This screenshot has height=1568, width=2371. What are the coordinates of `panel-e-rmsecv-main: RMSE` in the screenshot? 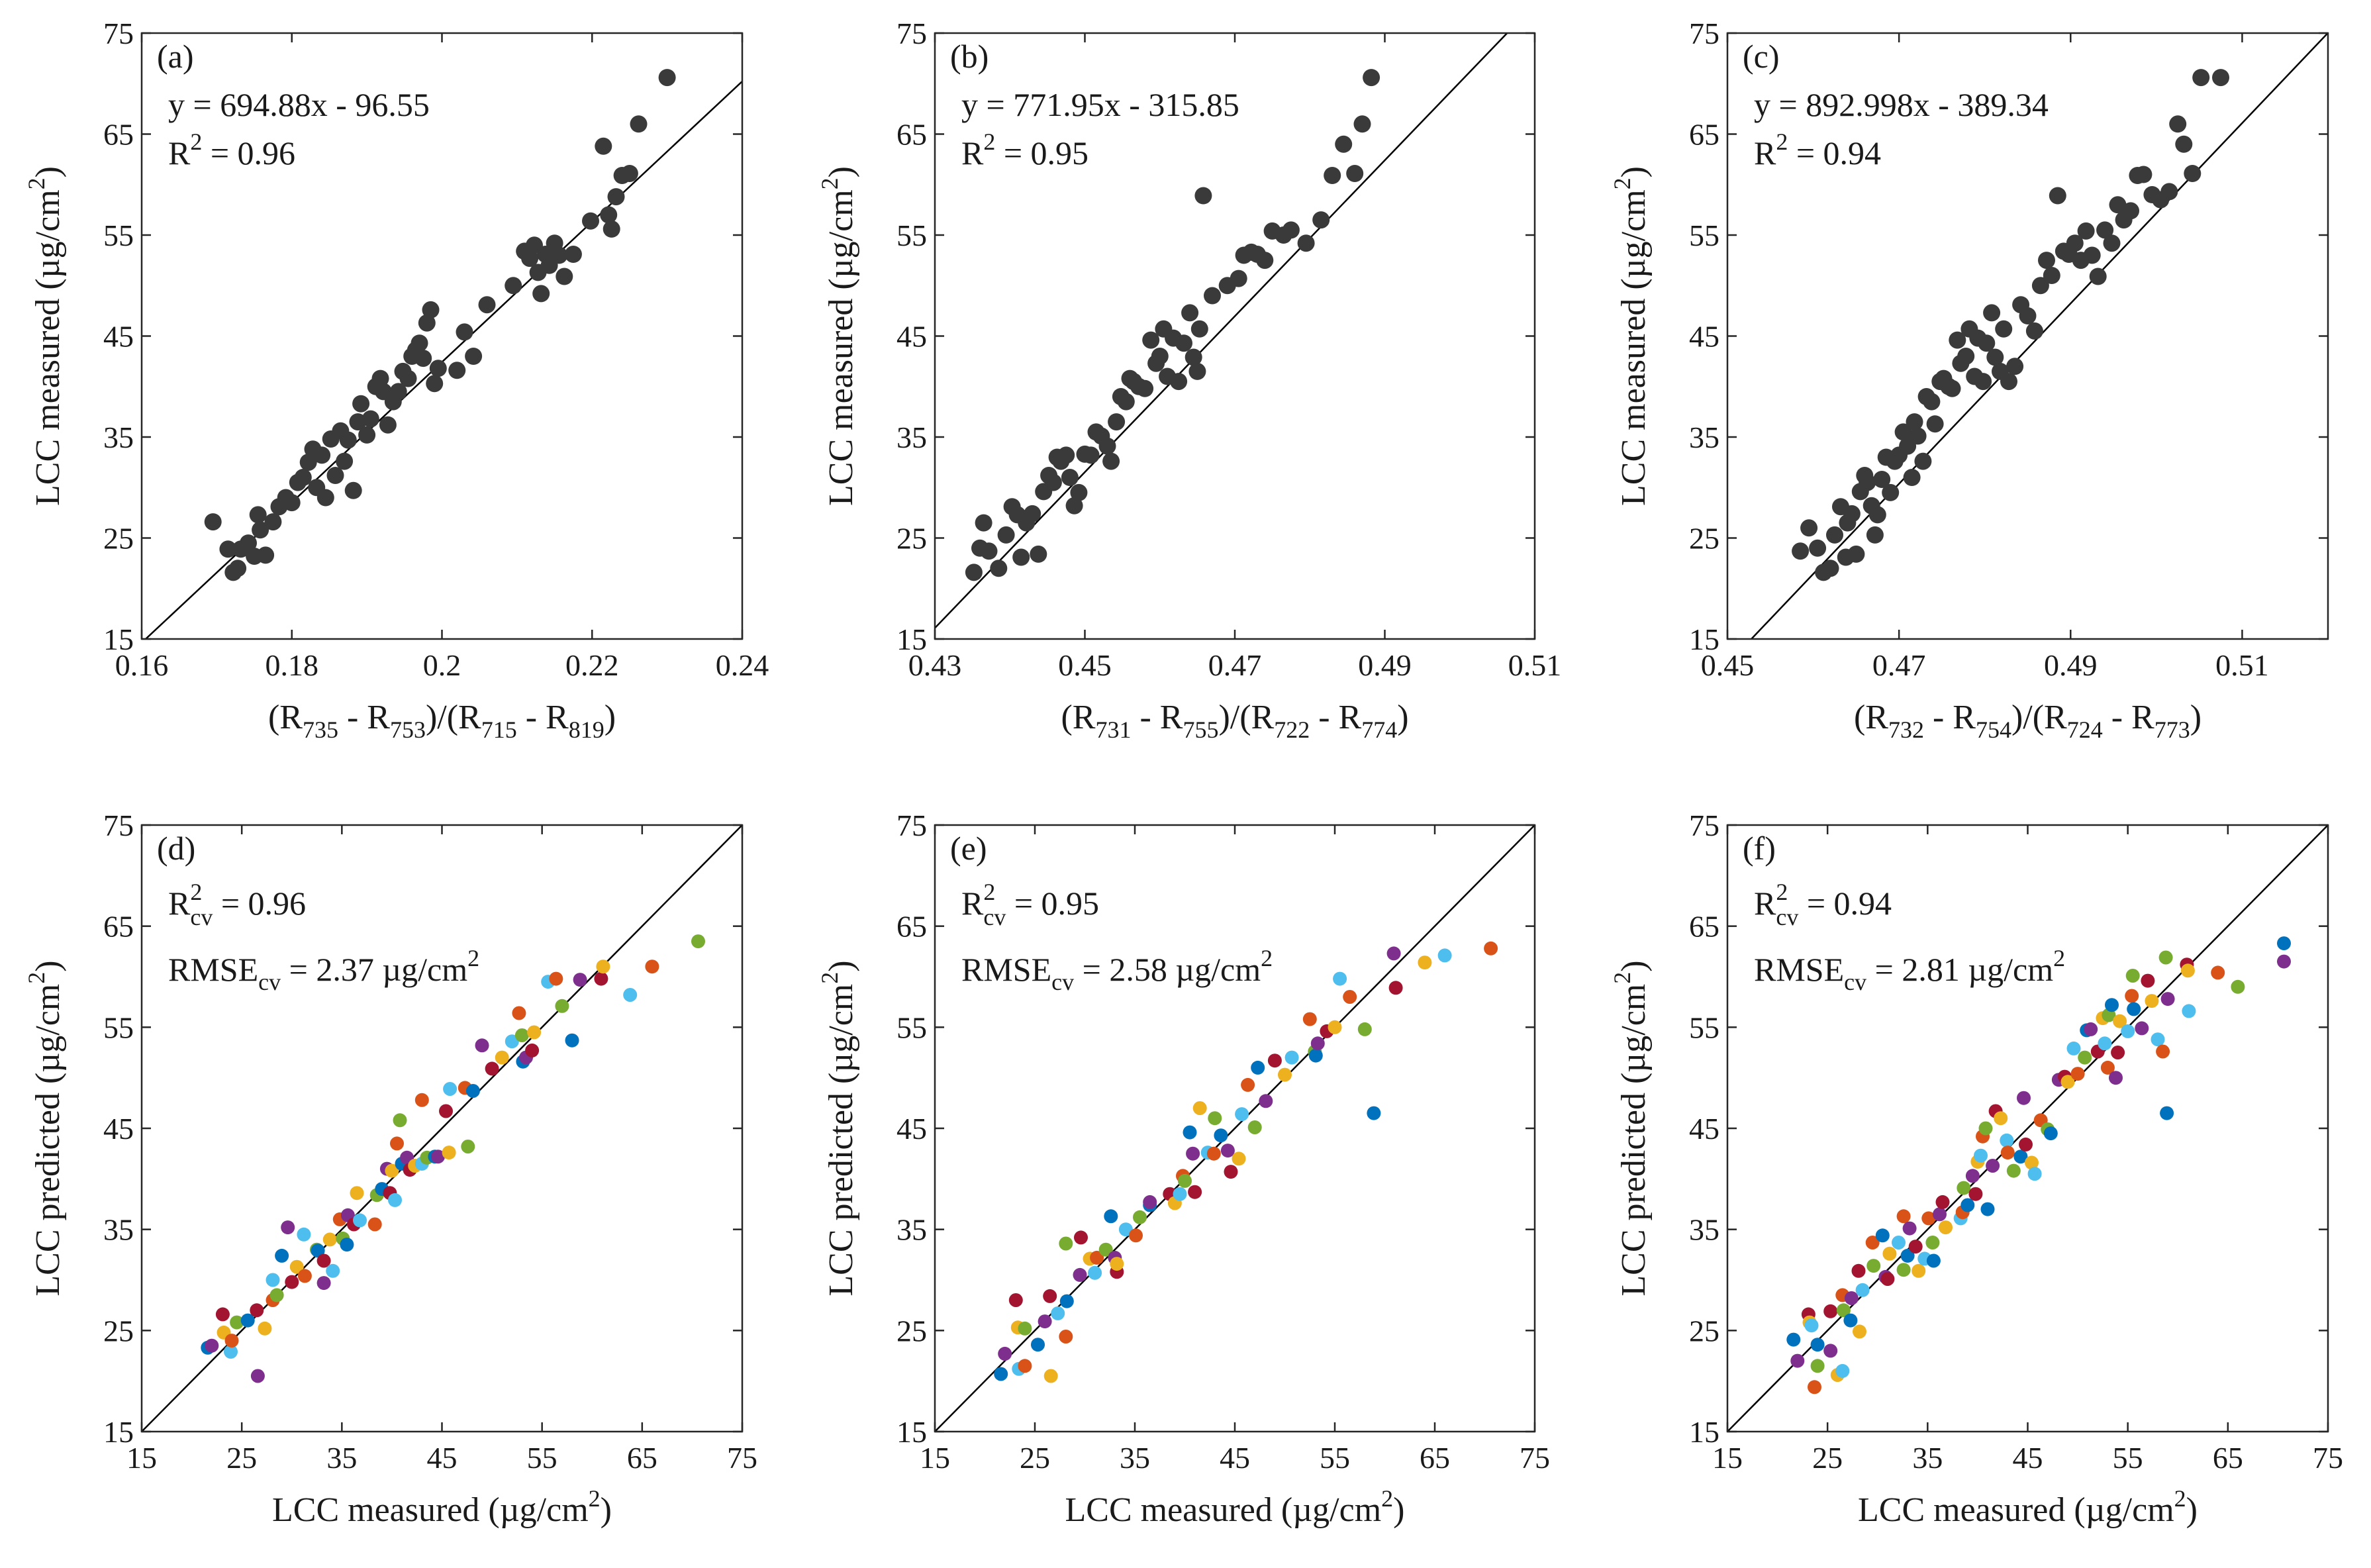 It's located at (1006, 969).